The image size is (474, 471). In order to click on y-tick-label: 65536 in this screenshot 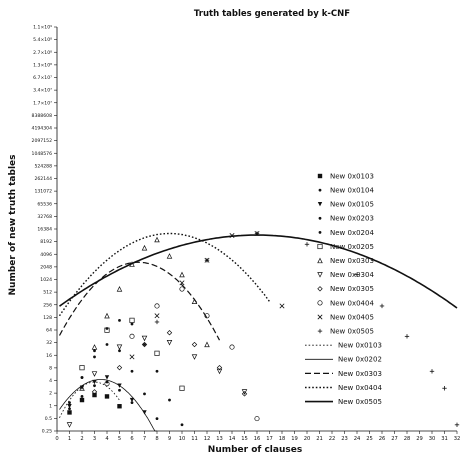, I will do `click(44, 204)`.